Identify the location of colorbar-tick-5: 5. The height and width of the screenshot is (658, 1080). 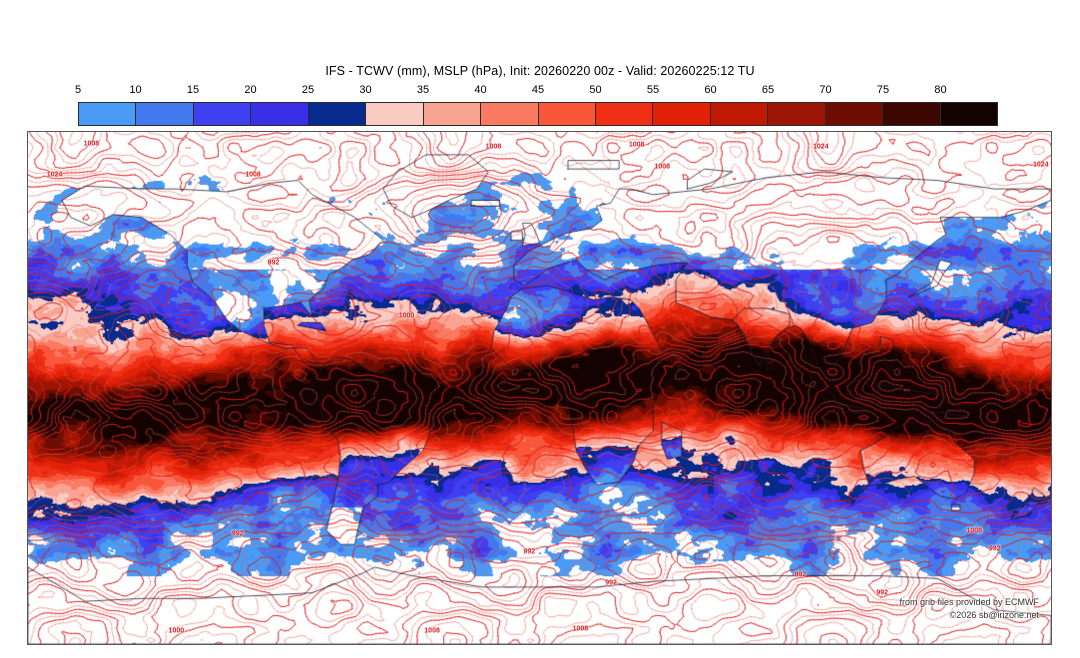
(78, 90).